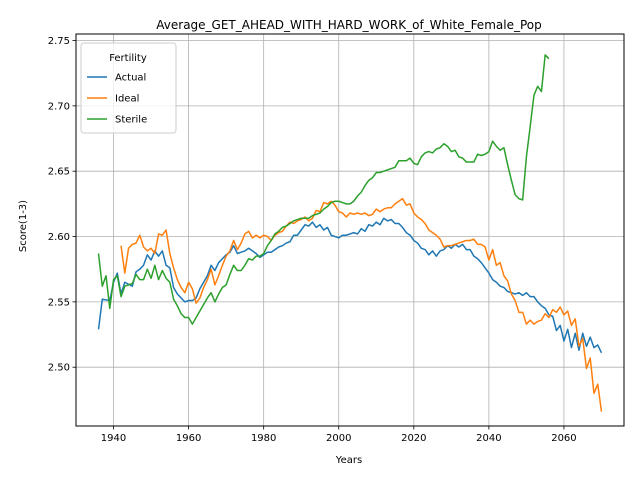 Image resolution: width=640 pixels, height=480 pixels. I want to click on legend-label-ideal: Ideal, so click(127, 99).